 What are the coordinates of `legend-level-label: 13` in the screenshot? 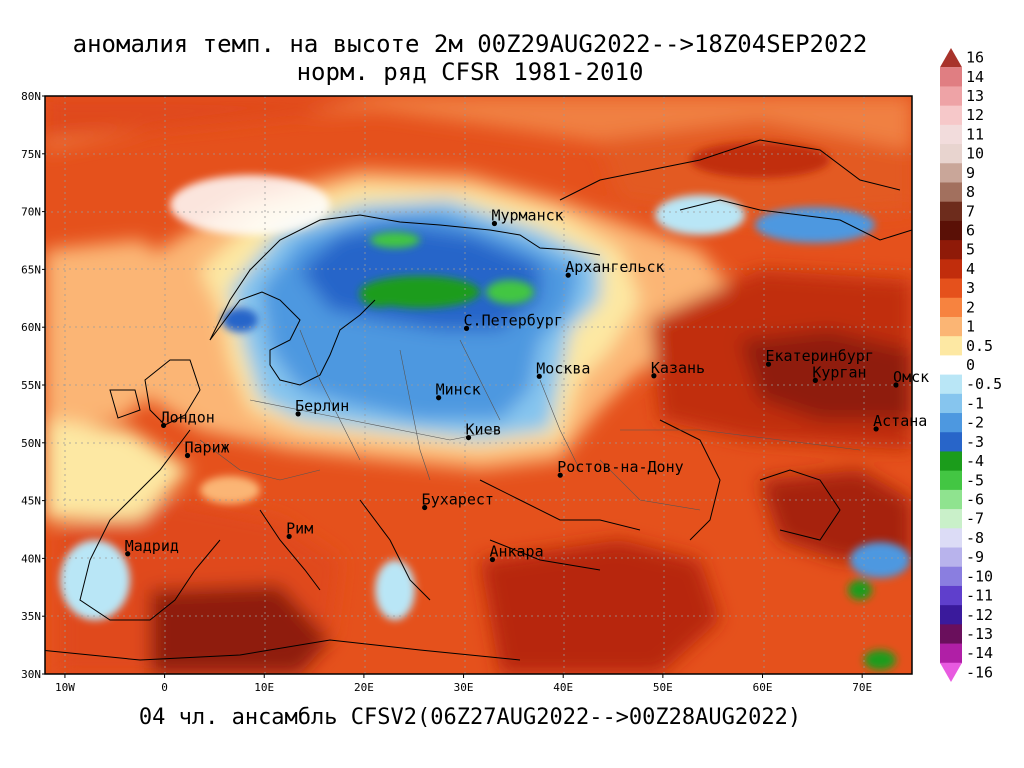 It's located at (975, 96).